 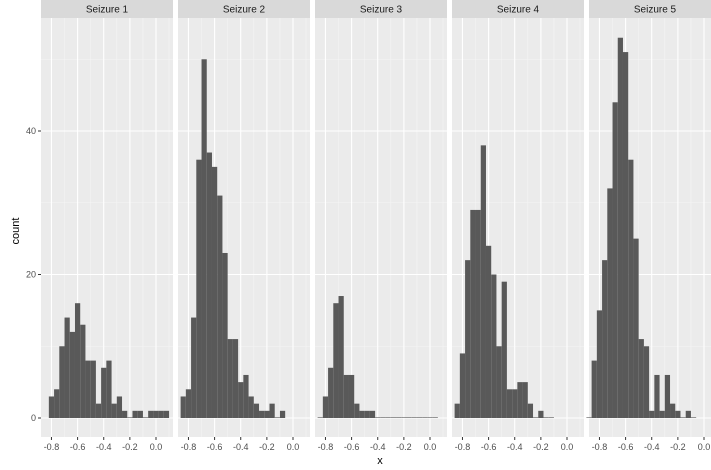 I want to click on x-tick-label: -0.2, so click(x=130, y=447).